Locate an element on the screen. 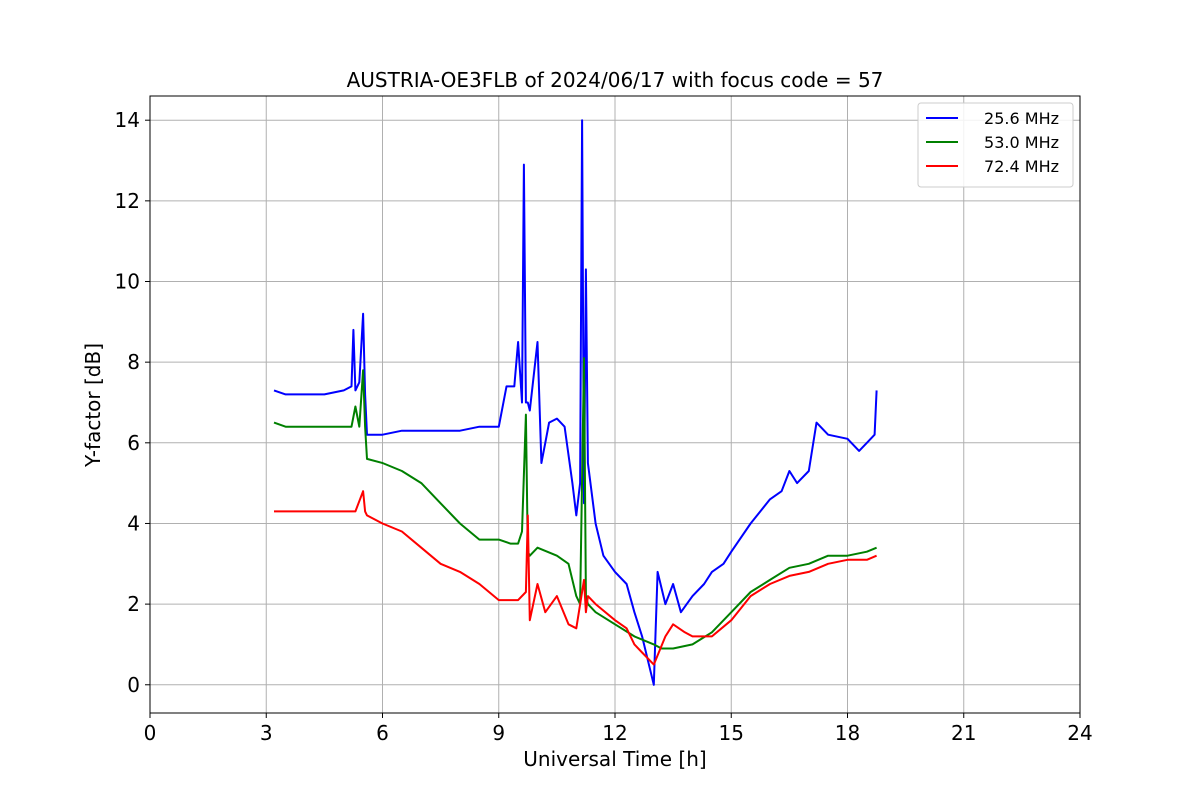  y-tick-label: 4 is located at coordinates (133, 523).